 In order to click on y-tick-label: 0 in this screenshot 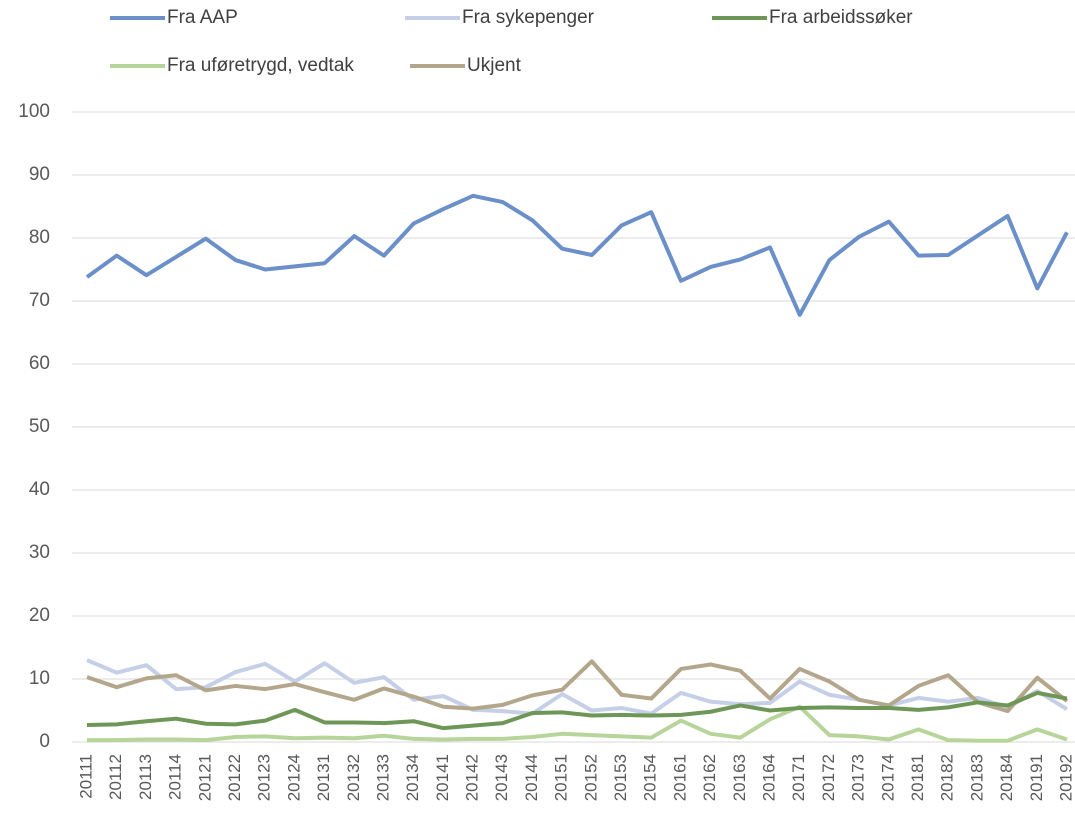, I will do `click(44, 741)`.